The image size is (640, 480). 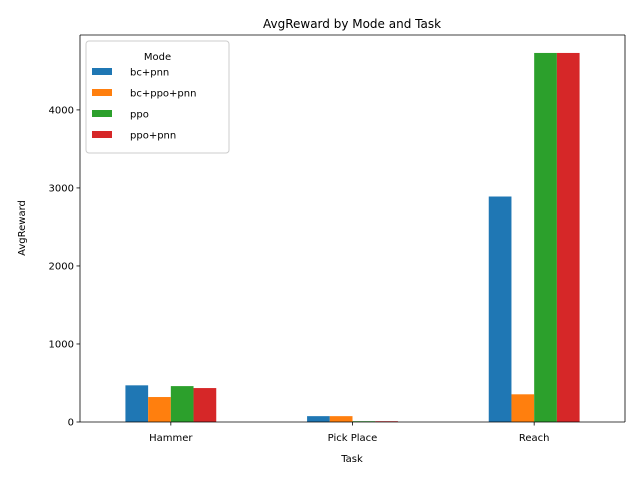 I want to click on legend-label: ppo+pnn, so click(x=153, y=136).